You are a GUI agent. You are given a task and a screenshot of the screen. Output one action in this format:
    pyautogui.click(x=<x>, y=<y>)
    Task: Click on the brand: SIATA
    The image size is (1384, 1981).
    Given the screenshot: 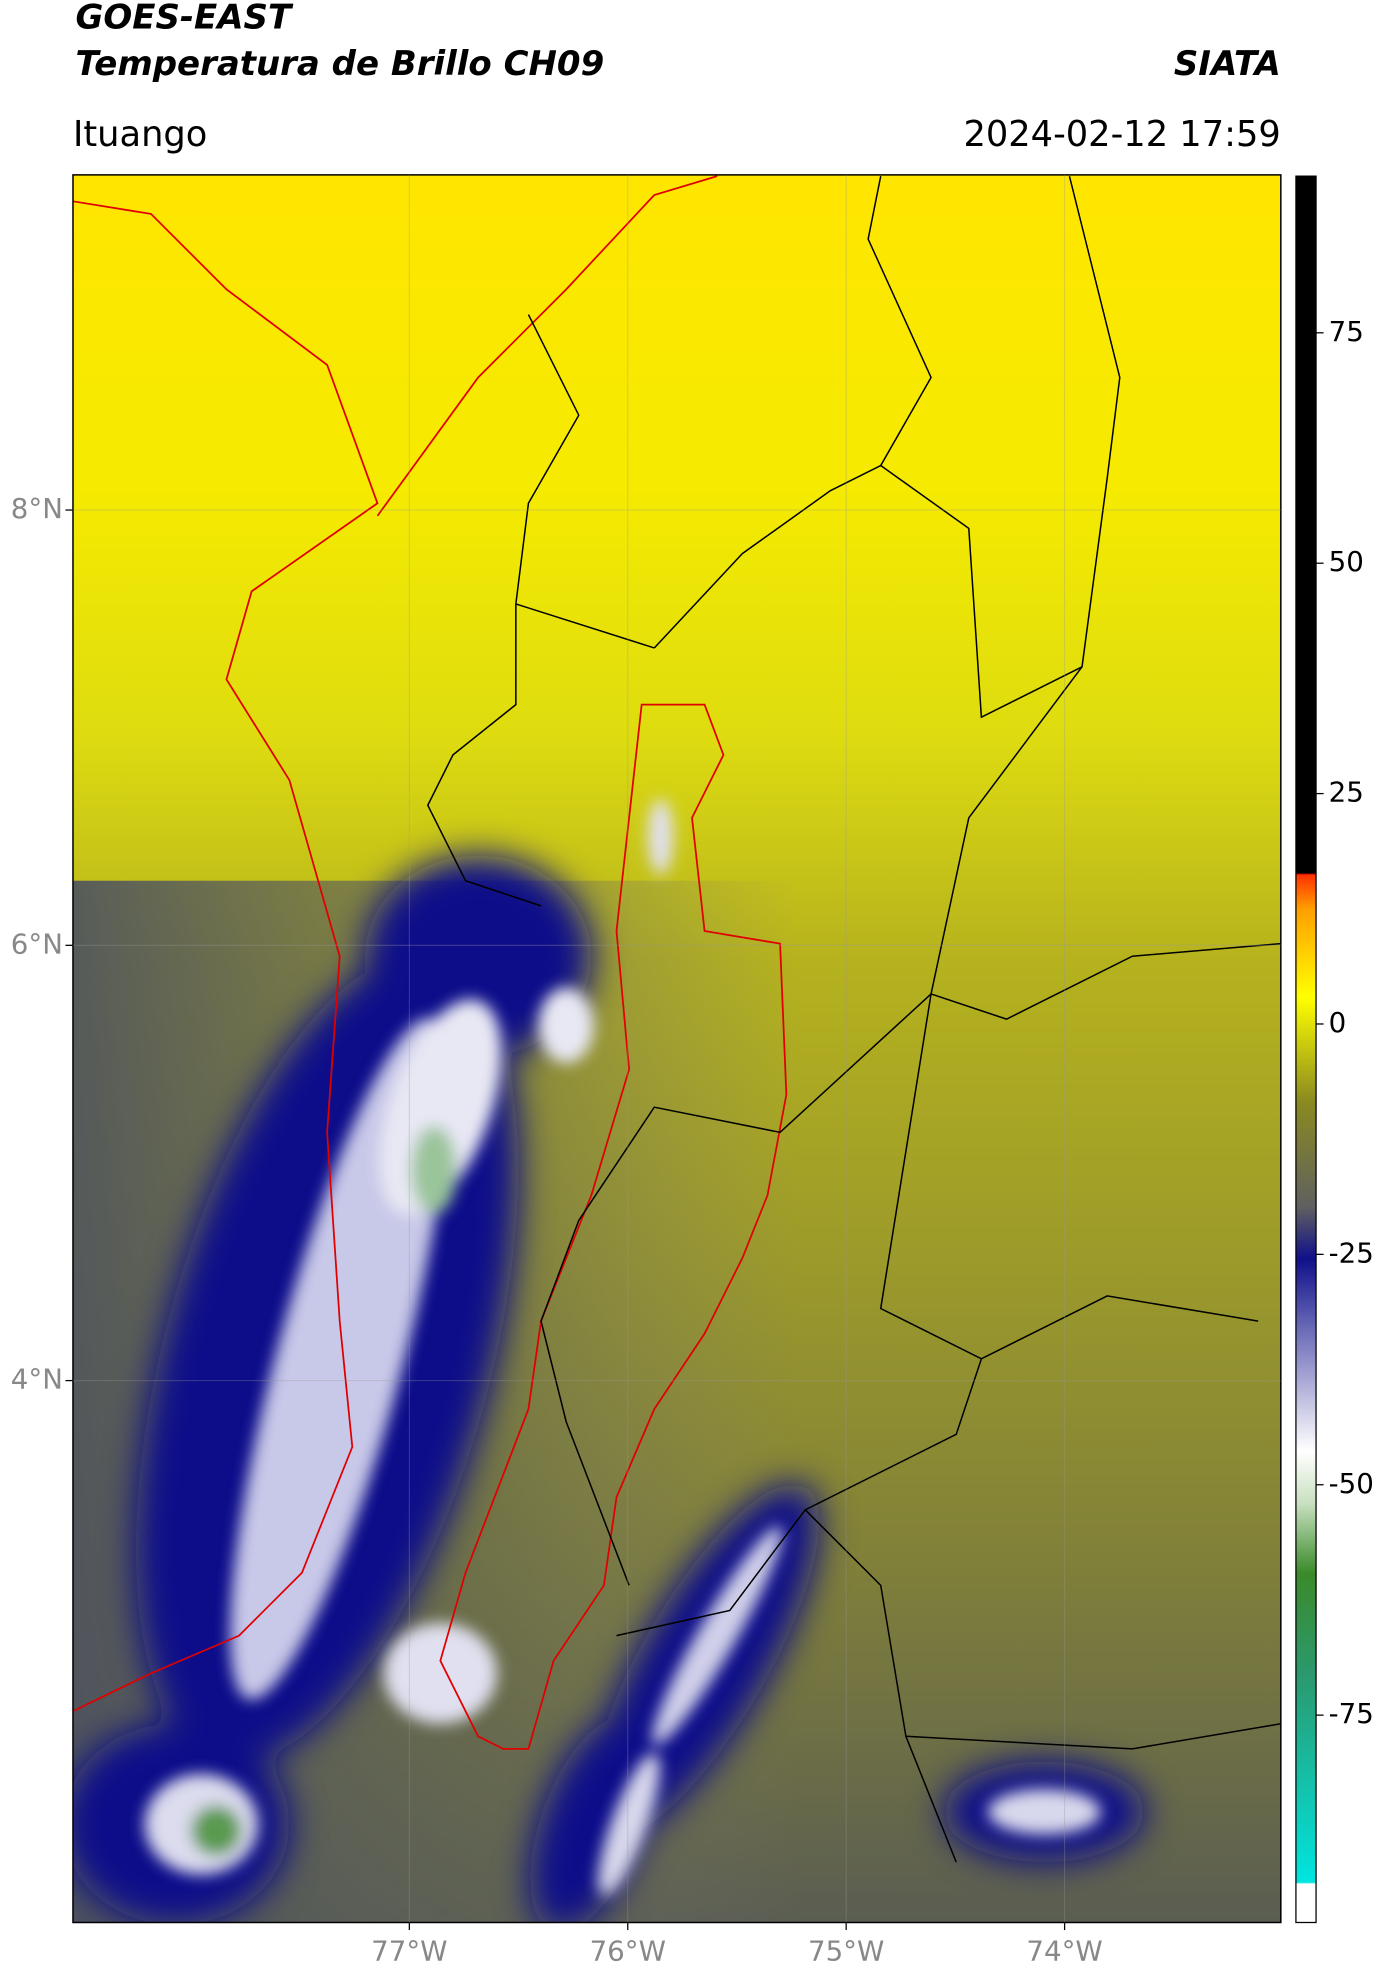 What is the action you would take?
    pyautogui.click(x=1227, y=64)
    